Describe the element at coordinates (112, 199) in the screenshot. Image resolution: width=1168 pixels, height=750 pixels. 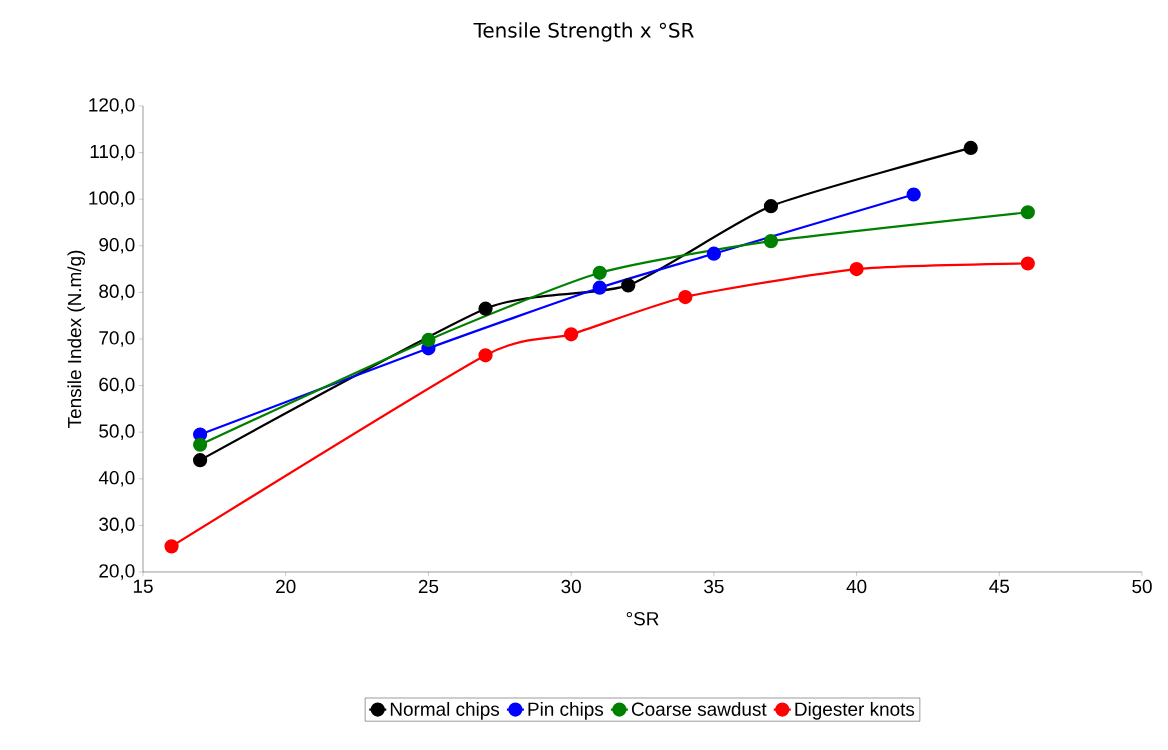
I see `y-tick-label: 100,0` at that location.